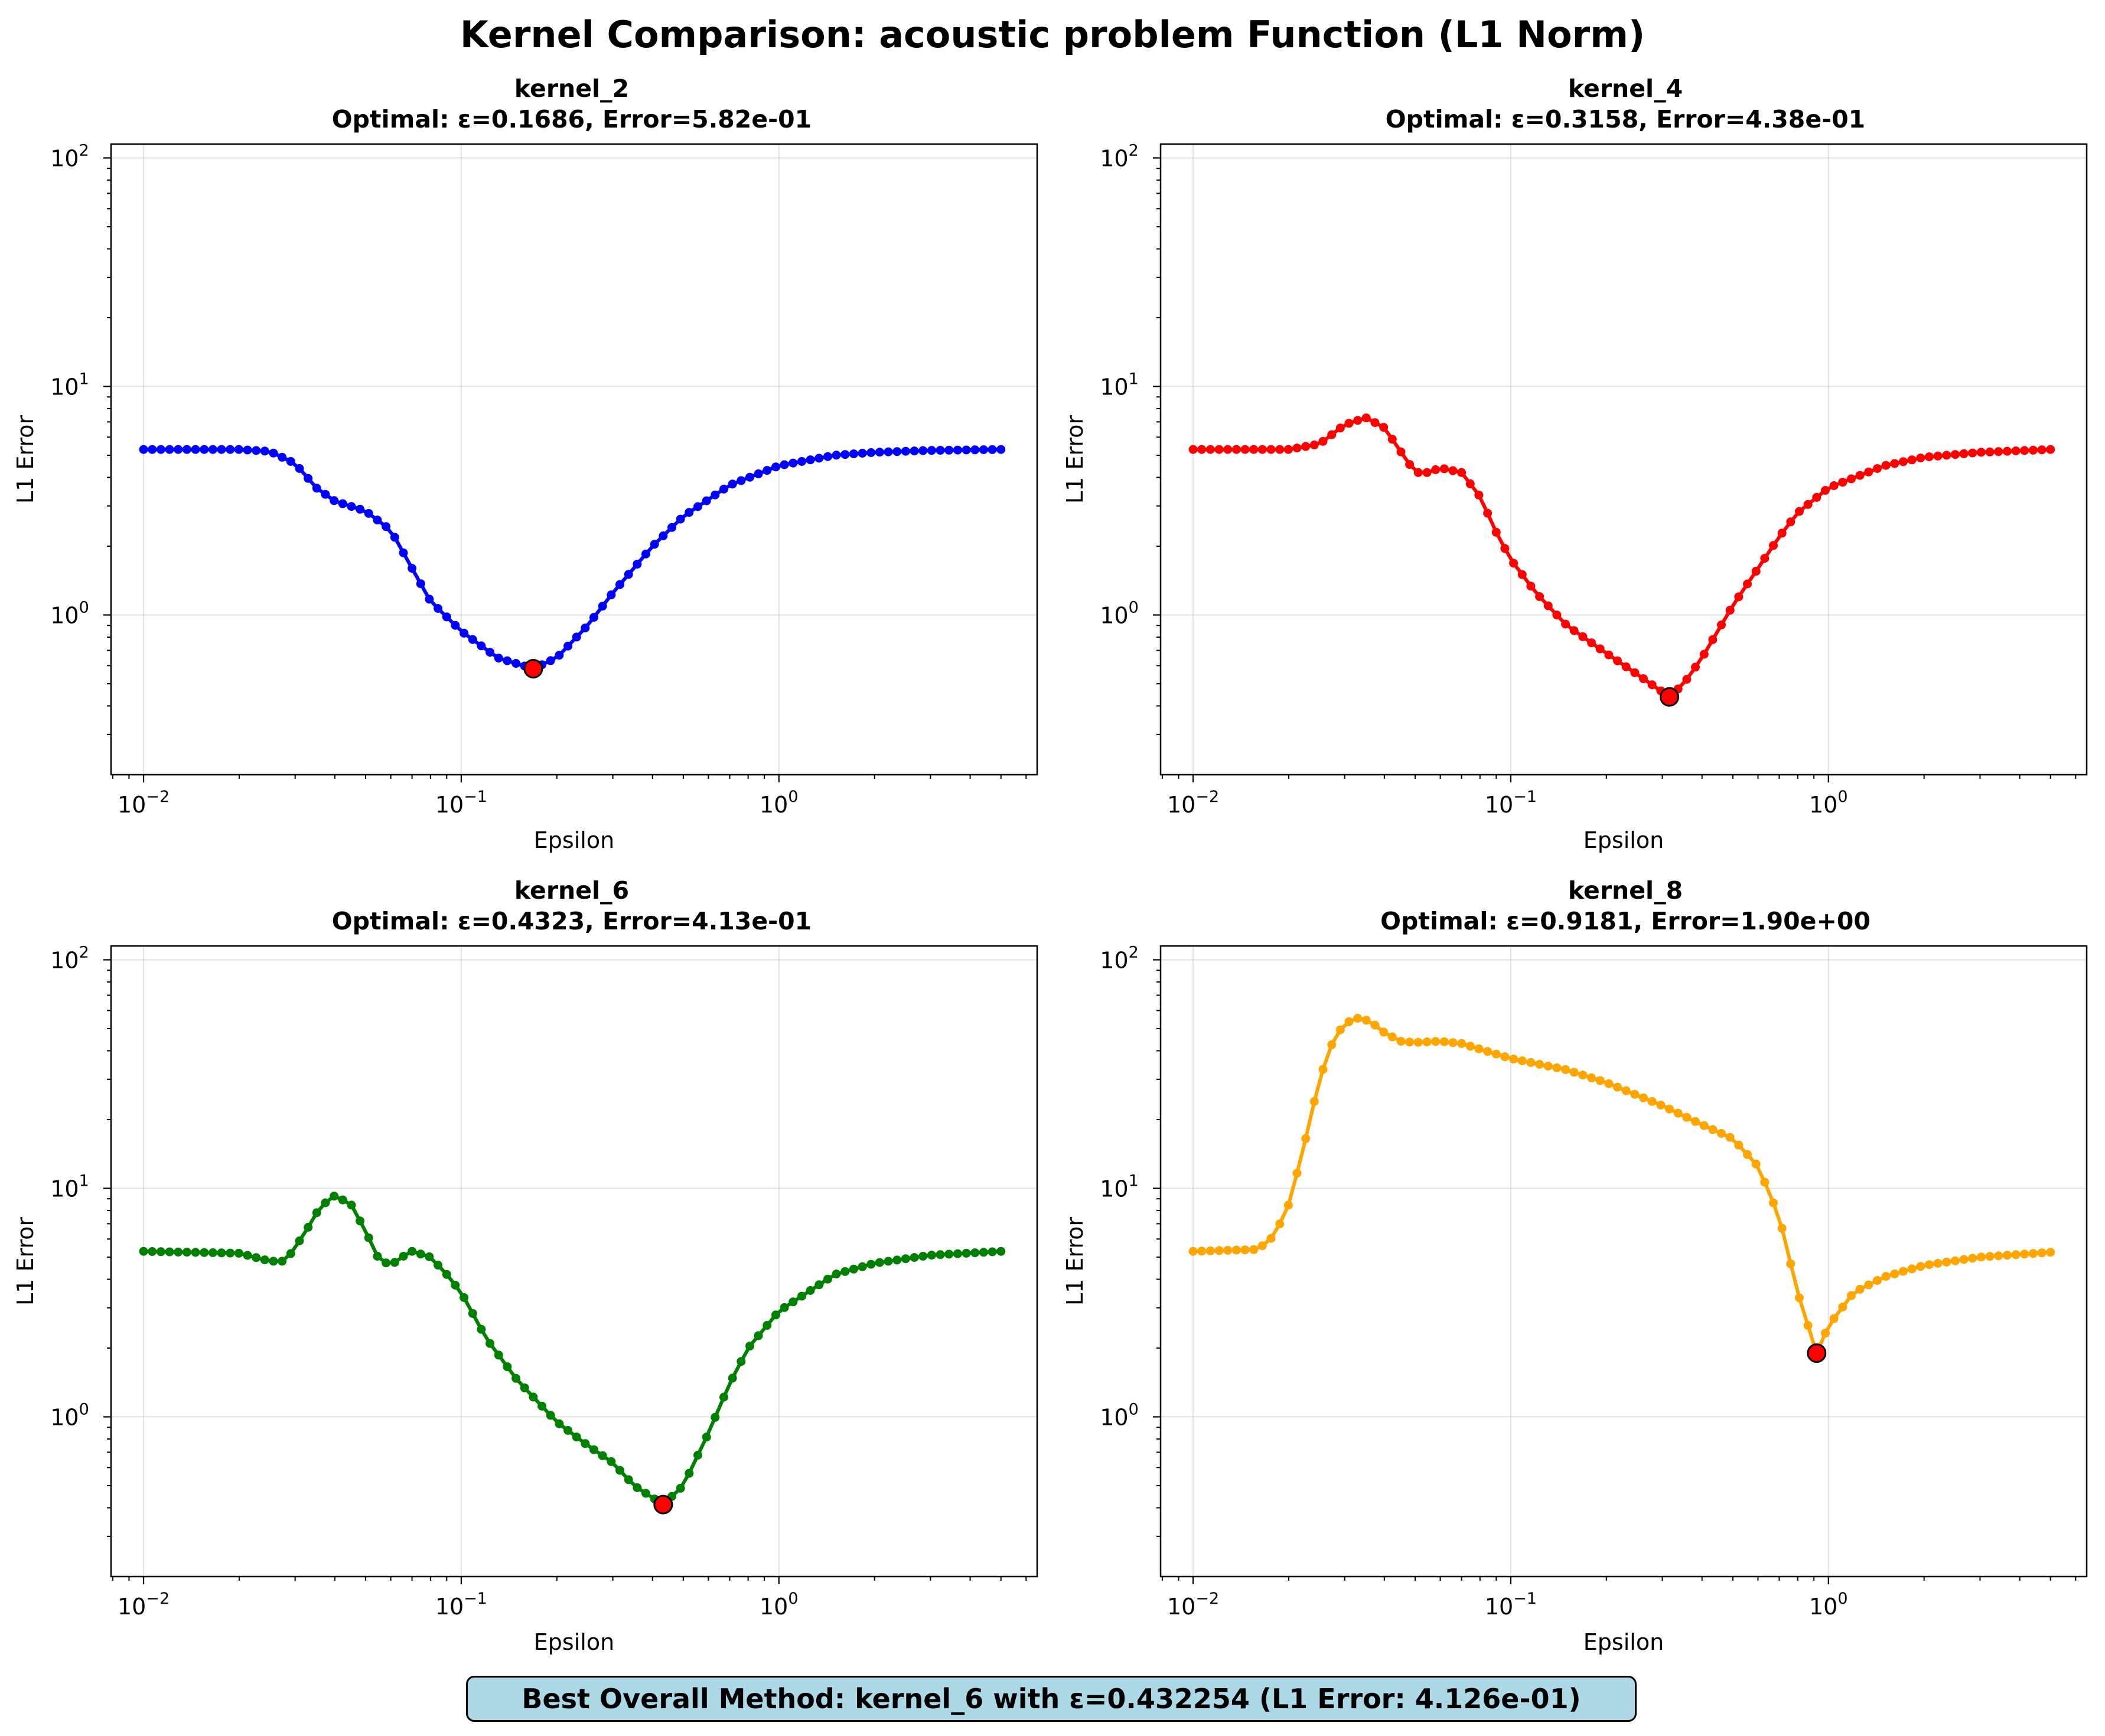 The height and width of the screenshot is (1736, 2105). I want to click on subplot-1-optimal-text: Optimal: ε=0.1686, Error=5.82e-01, so click(571, 119).